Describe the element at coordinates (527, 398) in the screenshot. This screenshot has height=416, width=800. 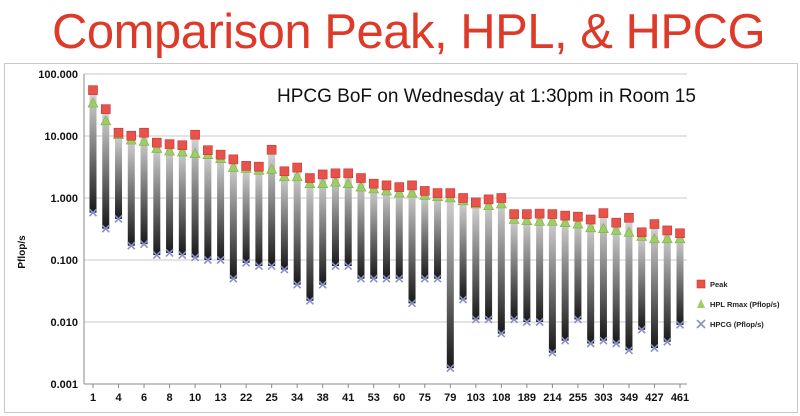
I see `x-tick-label: 189` at that location.